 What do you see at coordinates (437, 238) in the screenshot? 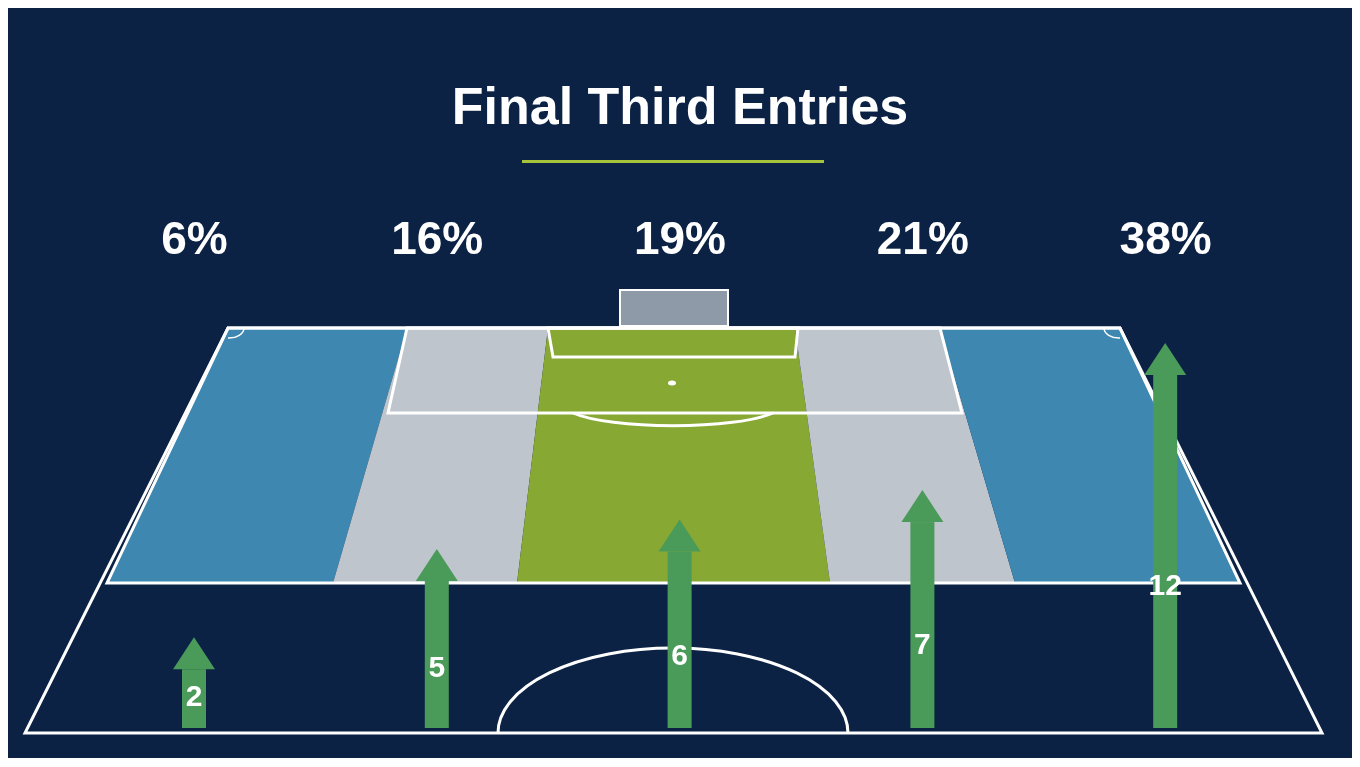
I see `text: 16%` at bounding box center [437, 238].